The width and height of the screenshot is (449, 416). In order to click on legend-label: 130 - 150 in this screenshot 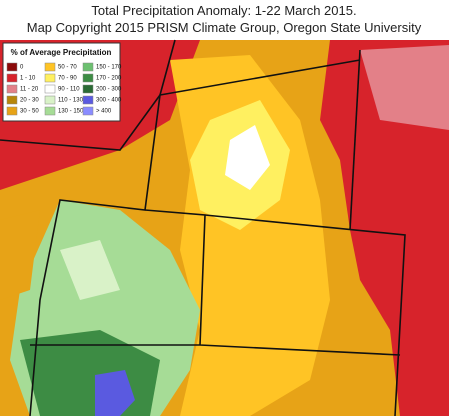, I will do `click(71, 112)`.